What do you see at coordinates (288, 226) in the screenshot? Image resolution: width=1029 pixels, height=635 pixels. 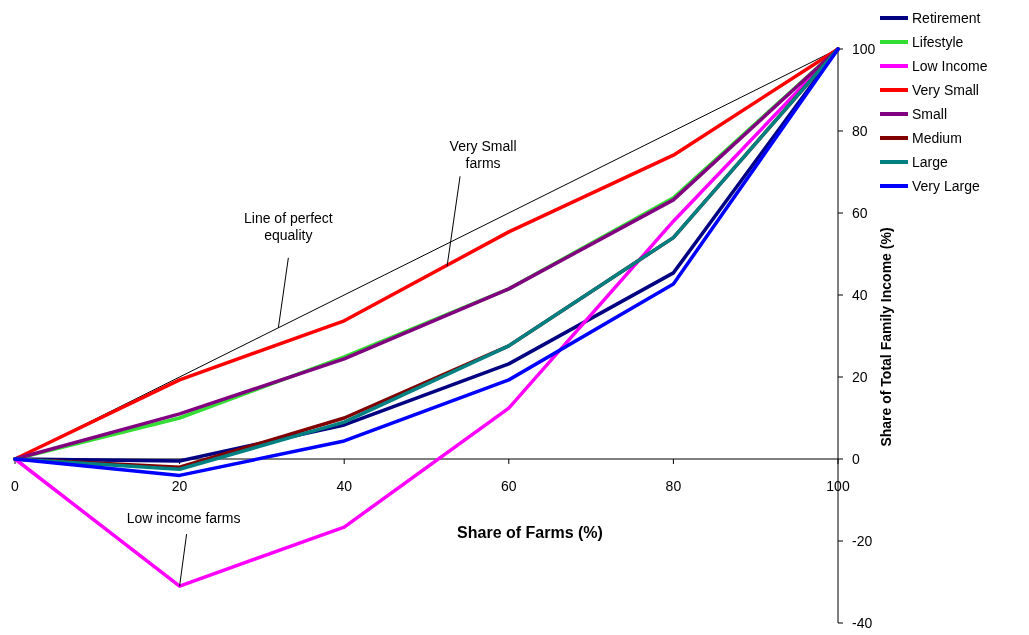 I see `annotation: Line of perfect equality` at bounding box center [288, 226].